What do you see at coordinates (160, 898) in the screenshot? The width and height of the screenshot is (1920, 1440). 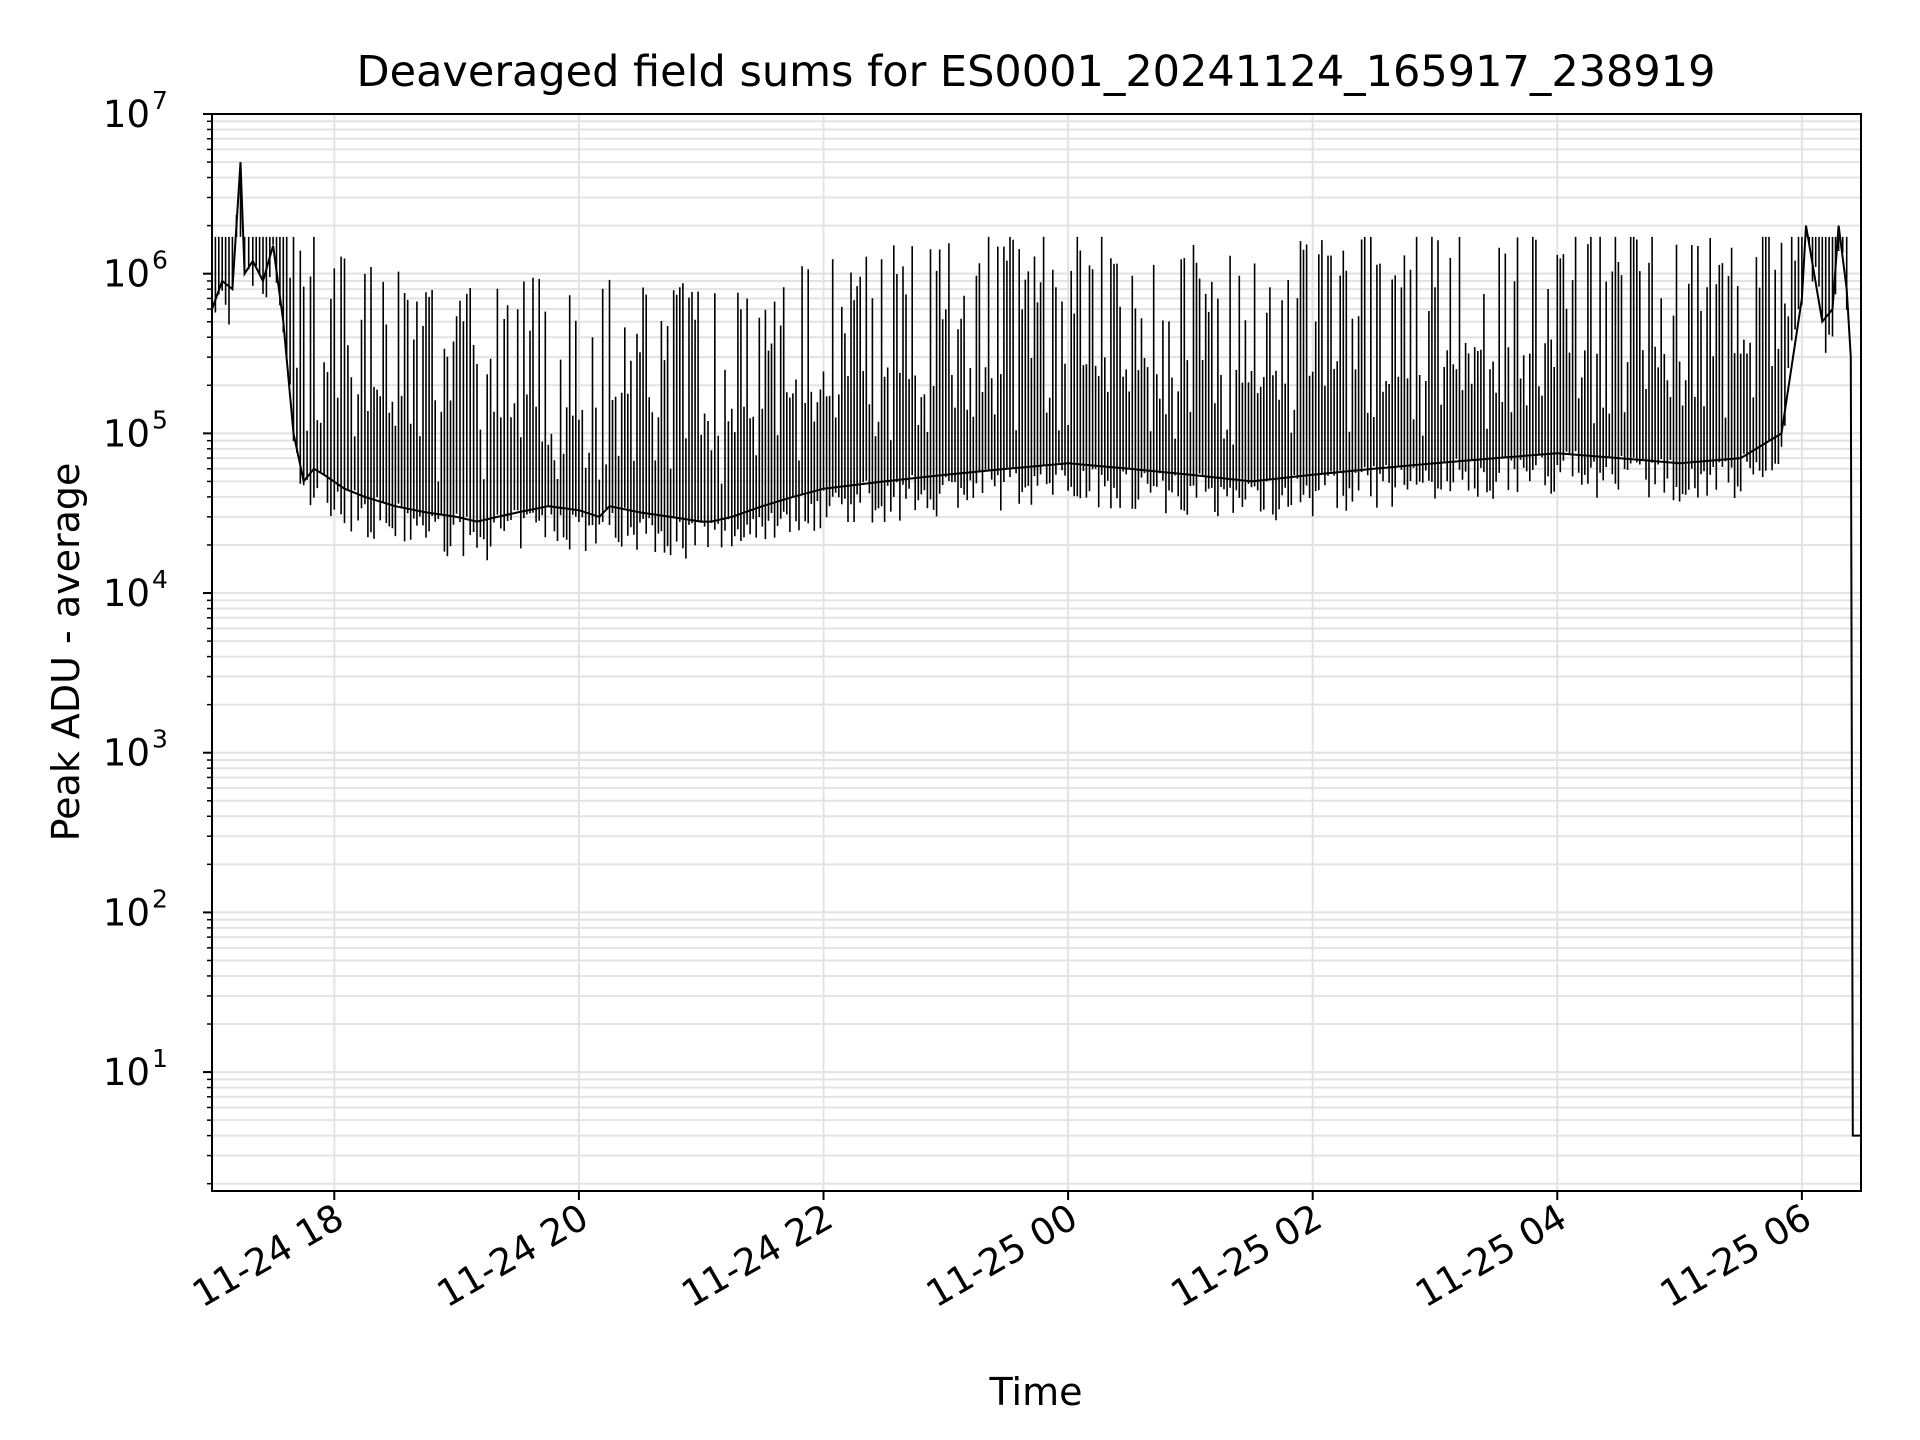 I see `y-tick-label-exponent: 2` at bounding box center [160, 898].